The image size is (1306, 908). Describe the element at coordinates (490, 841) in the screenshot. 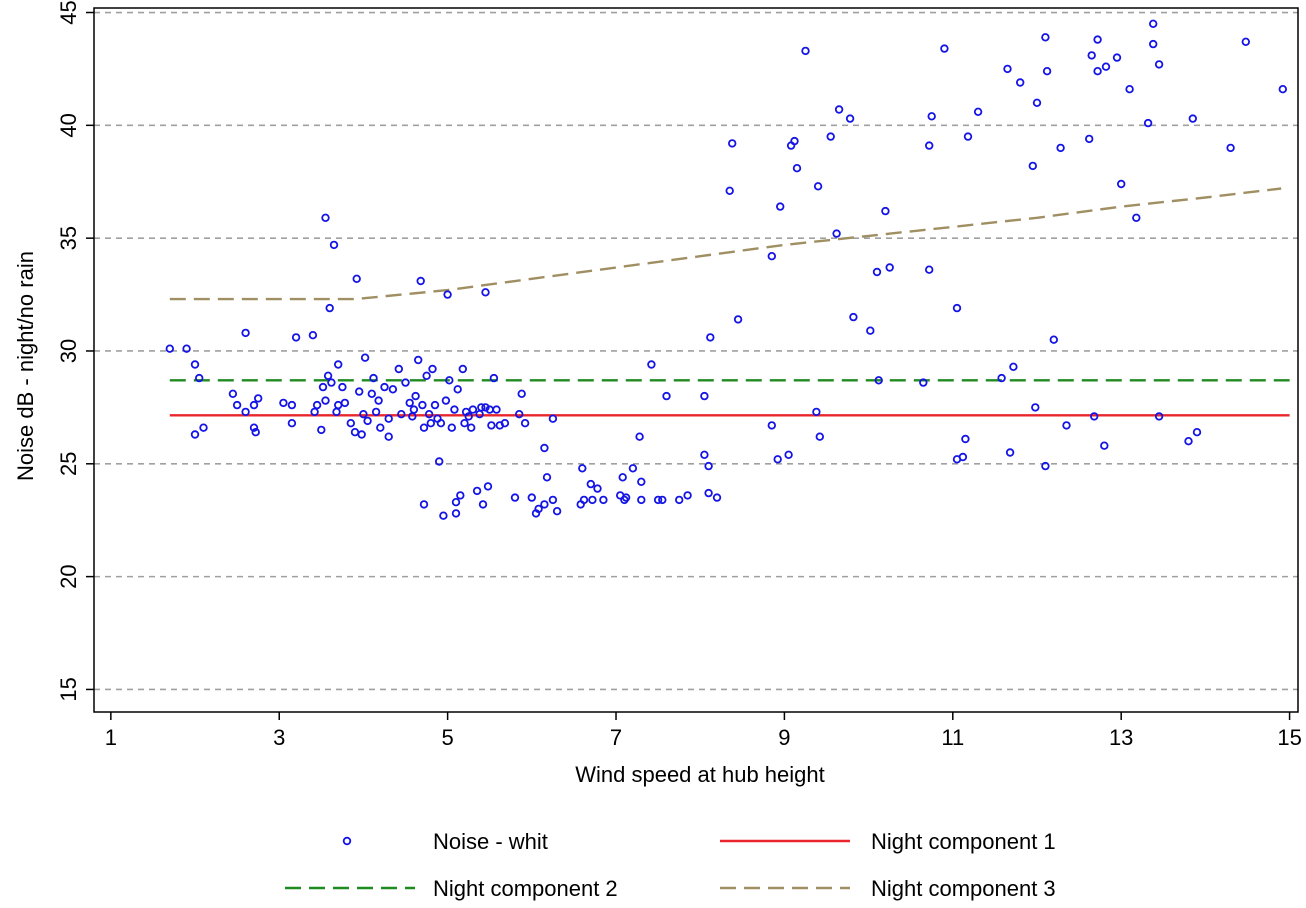

I see `legend-label: Noise - whit` at that location.